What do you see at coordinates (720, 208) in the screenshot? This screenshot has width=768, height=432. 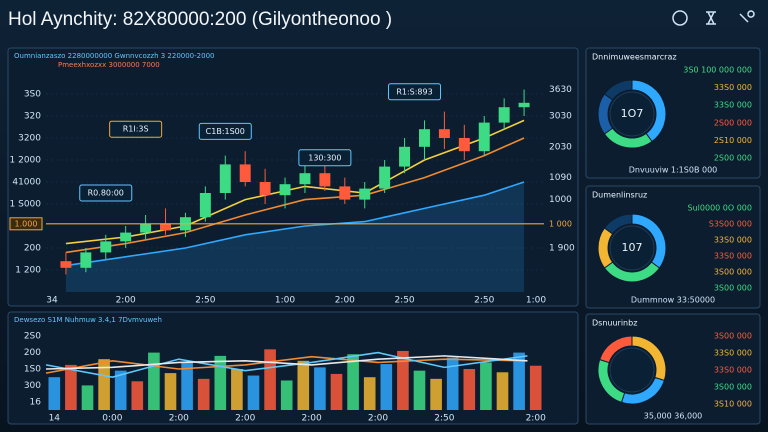 I see `value-row: Sul0000 0O 000` at bounding box center [720, 208].